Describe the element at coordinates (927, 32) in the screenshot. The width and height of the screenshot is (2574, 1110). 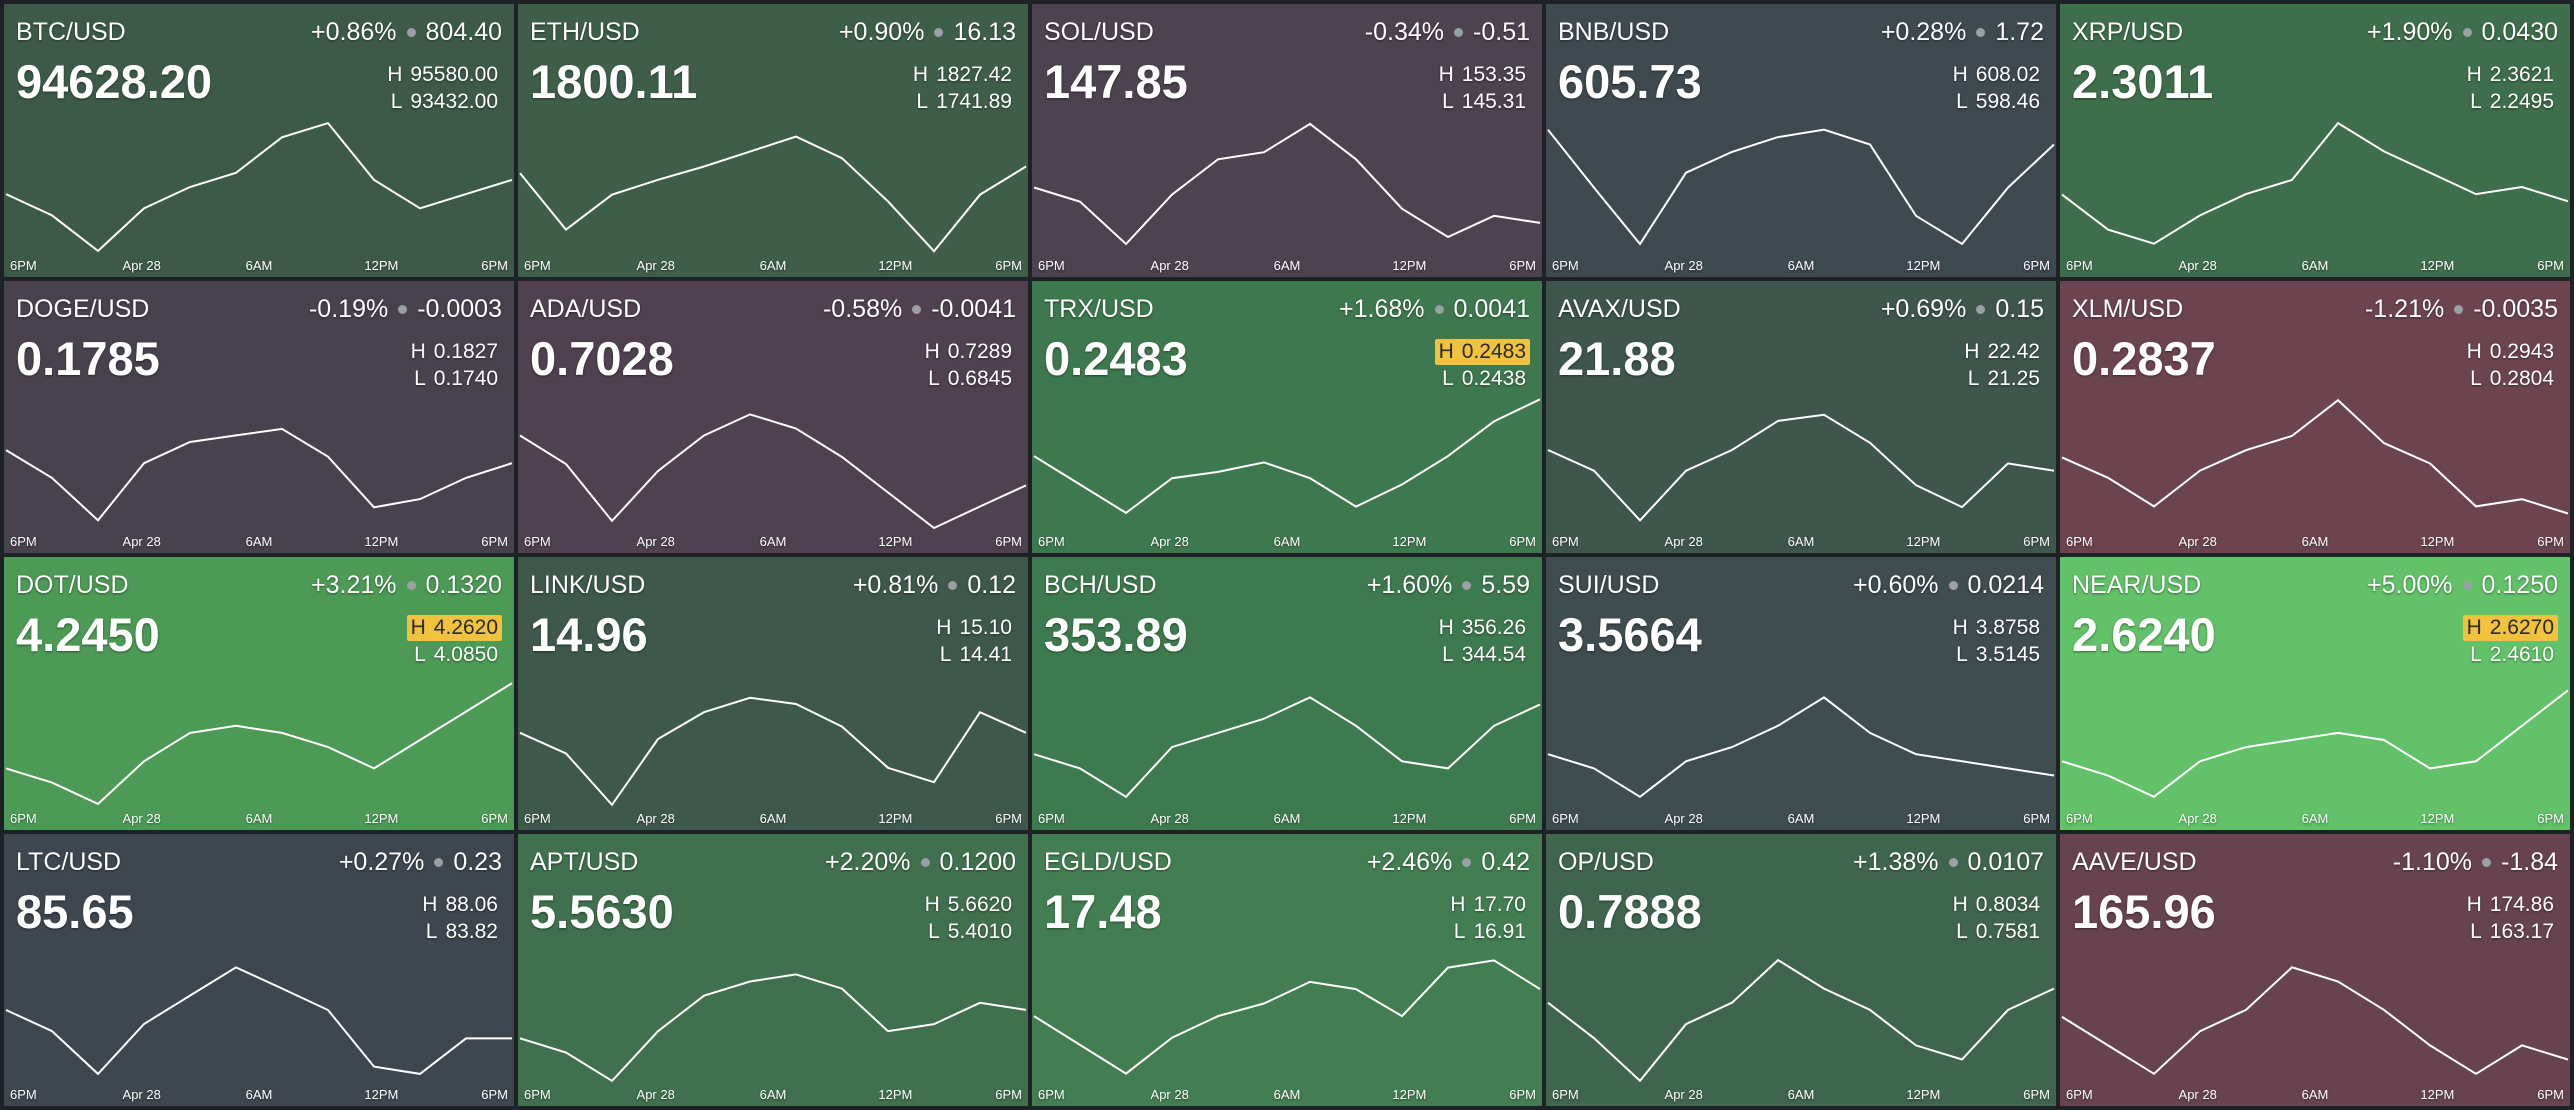
I see `change-row: +0.90% 16.13` at that location.